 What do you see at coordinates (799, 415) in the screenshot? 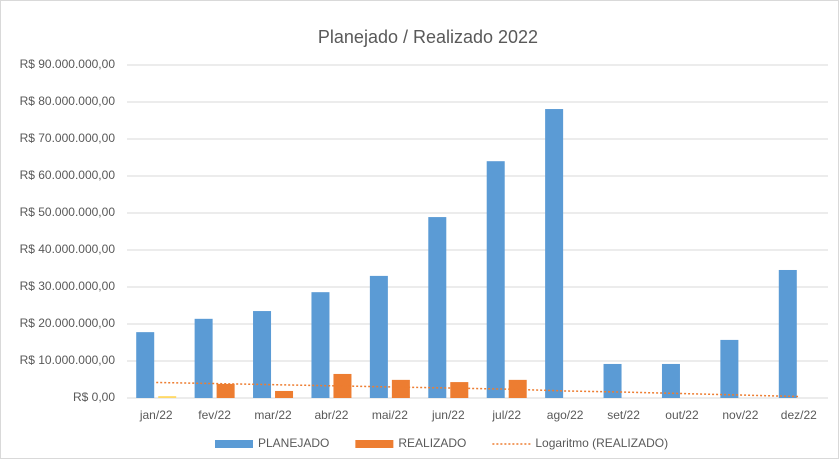
I see `x-tick-label: dez/22` at bounding box center [799, 415].